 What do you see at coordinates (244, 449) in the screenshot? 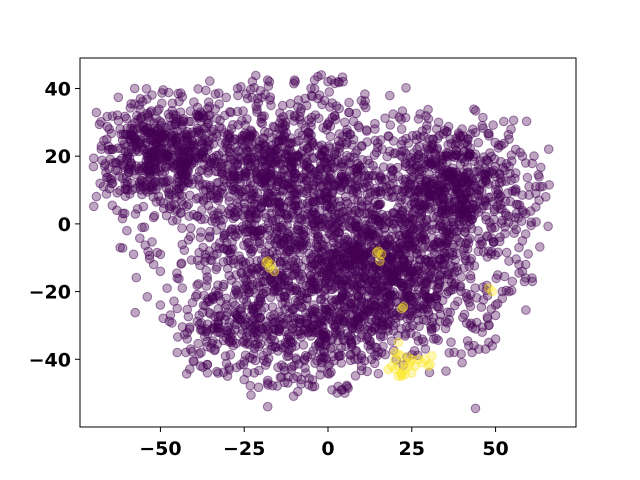
I see `x-tick-label: −25` at bounding box center [244, 449].